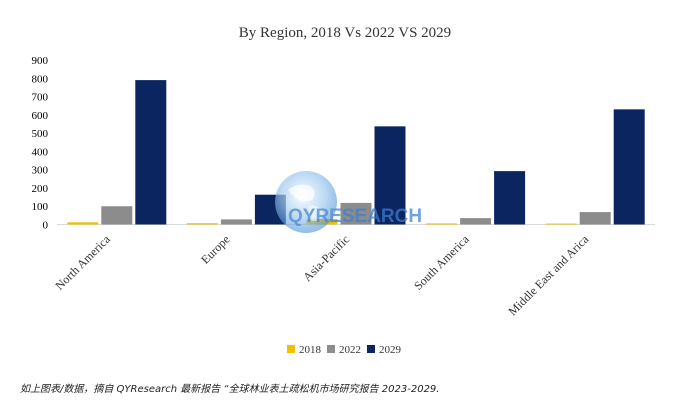 The width and height of the screenshot is (683, 411). What do you see at coordinates (40, 143) in the screenshot?
I see `y-axis-ticks: 0 100 200 300 400 500 600 700 800 900` at bounding box center [40, 143].